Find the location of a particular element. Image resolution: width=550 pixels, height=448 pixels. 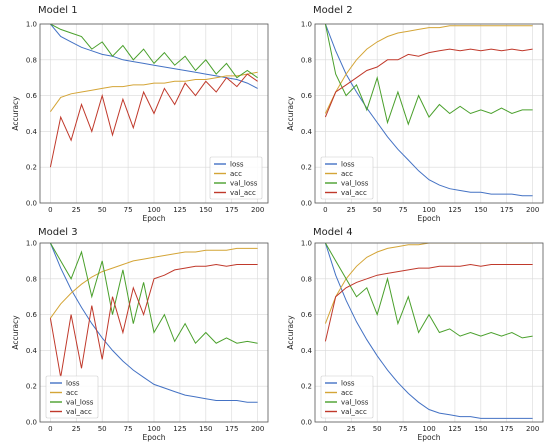

chart-title: Model 4 is located at coordinates (333, 232).